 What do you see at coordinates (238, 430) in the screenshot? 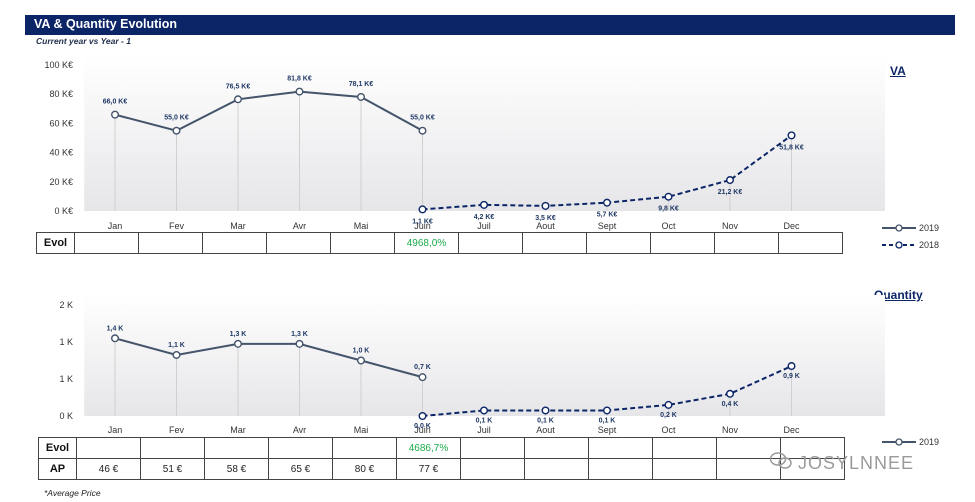
I see `quantity-x-tick-mar: Mar` at bounding box center [238, 430].